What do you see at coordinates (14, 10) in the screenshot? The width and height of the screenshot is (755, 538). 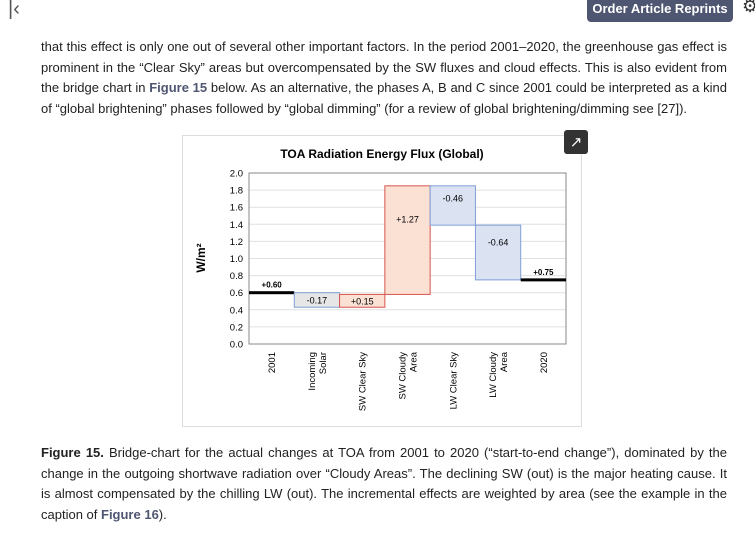 I see `first-page-icon: |‹` at bounding box center [14, 10].